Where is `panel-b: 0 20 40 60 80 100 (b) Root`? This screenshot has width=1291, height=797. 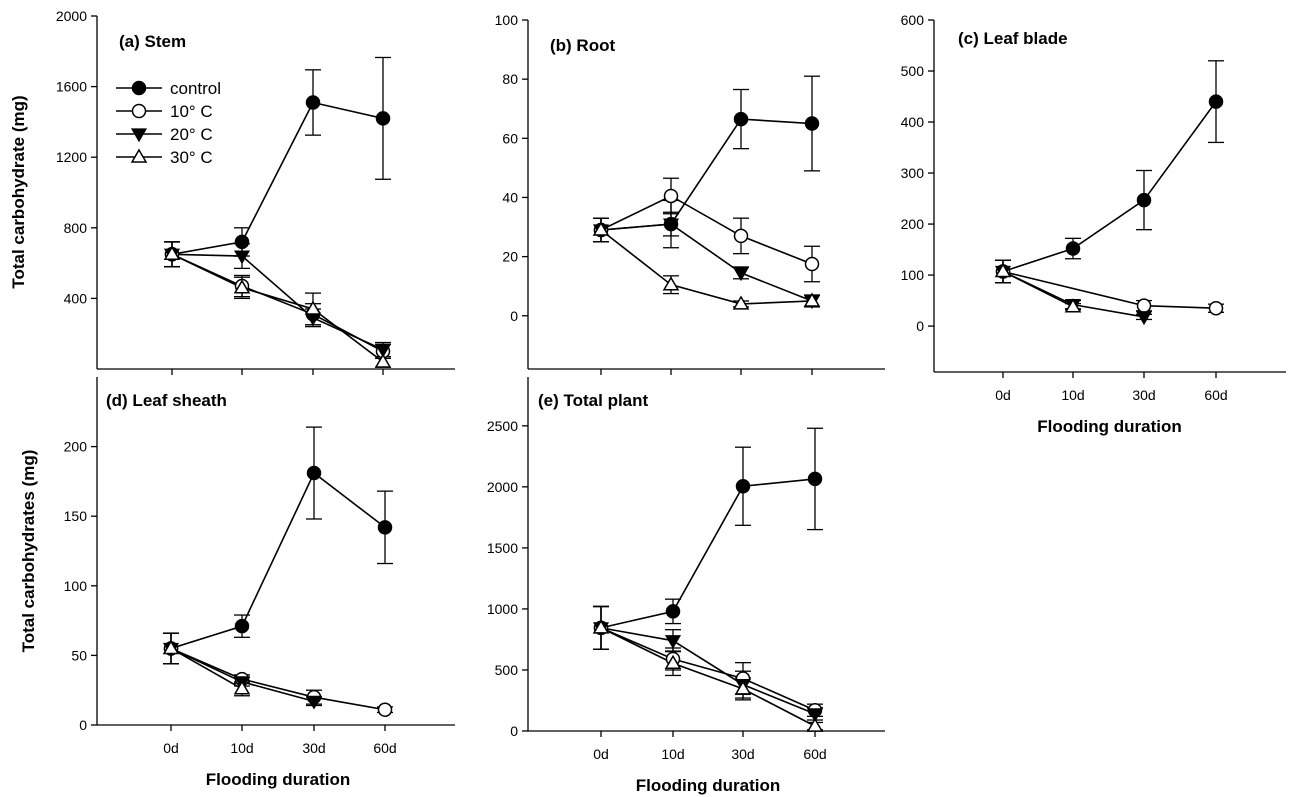 panel-b: 0 20 40 60 80 100 (b) Root is located at coordinates (690, 193).